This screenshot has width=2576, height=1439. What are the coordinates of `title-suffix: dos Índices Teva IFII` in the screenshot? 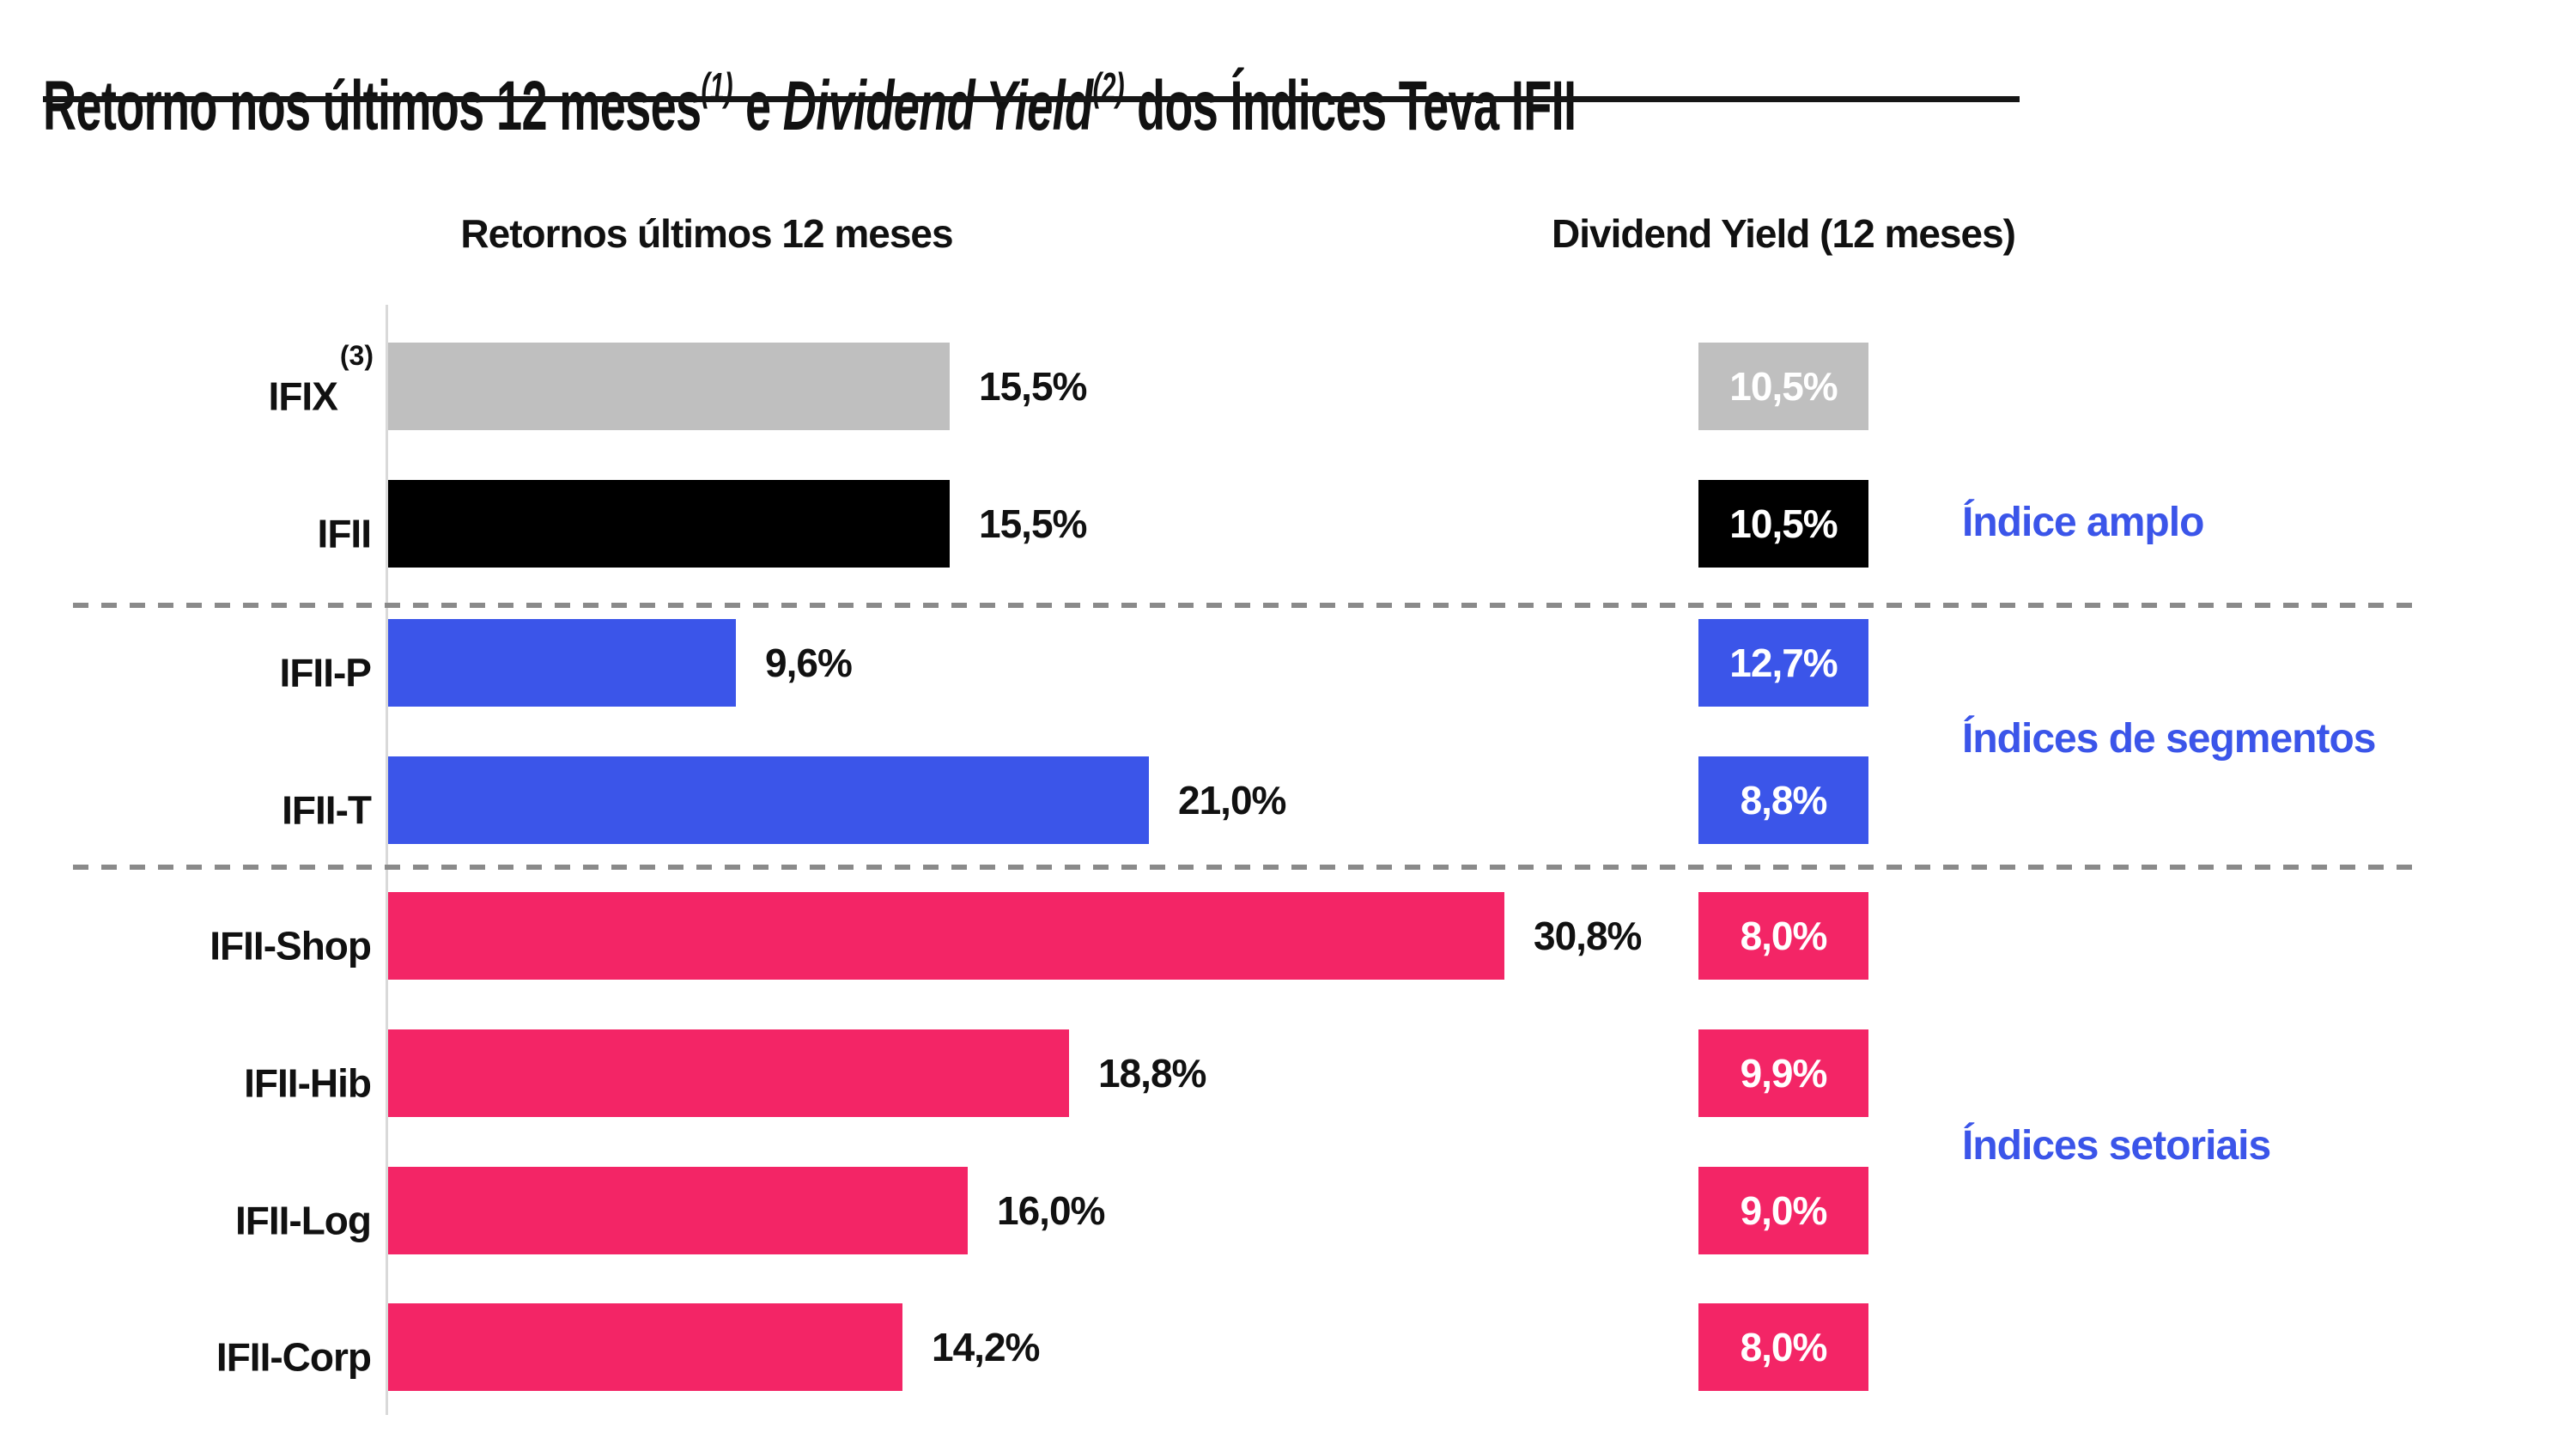 It's located at (1350, 105).